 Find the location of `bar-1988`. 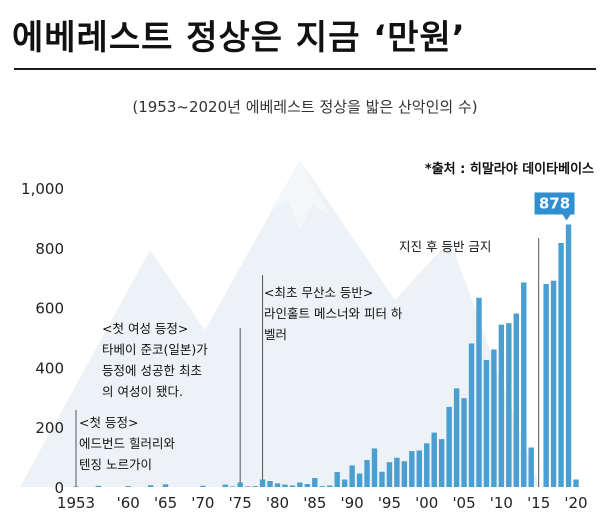

bar-1988 is located at coordinates (337, 479).